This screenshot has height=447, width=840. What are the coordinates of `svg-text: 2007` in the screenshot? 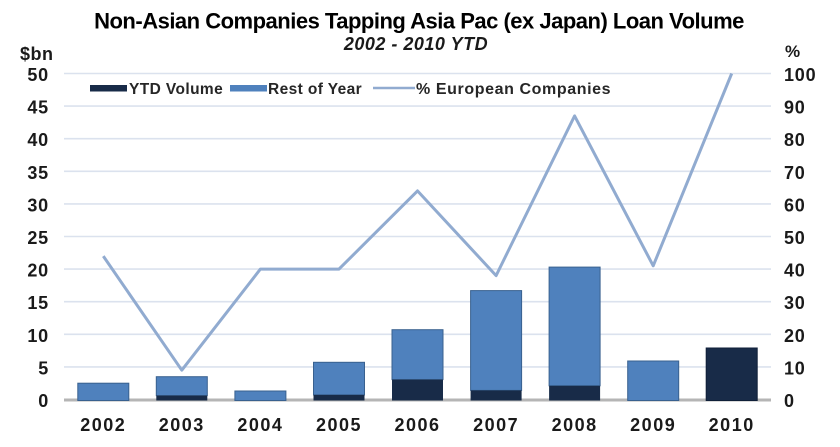 It's located at (496, 425).